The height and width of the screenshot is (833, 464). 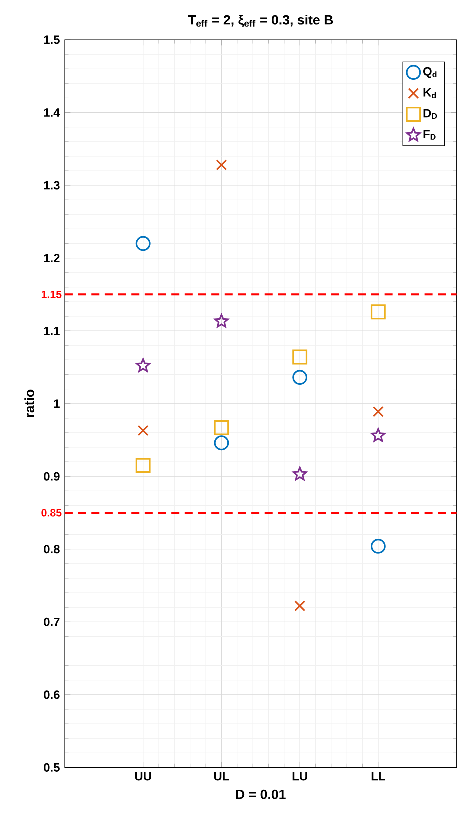 I want to click on y-tick-label: 1.3, so click(x=52, y=185).